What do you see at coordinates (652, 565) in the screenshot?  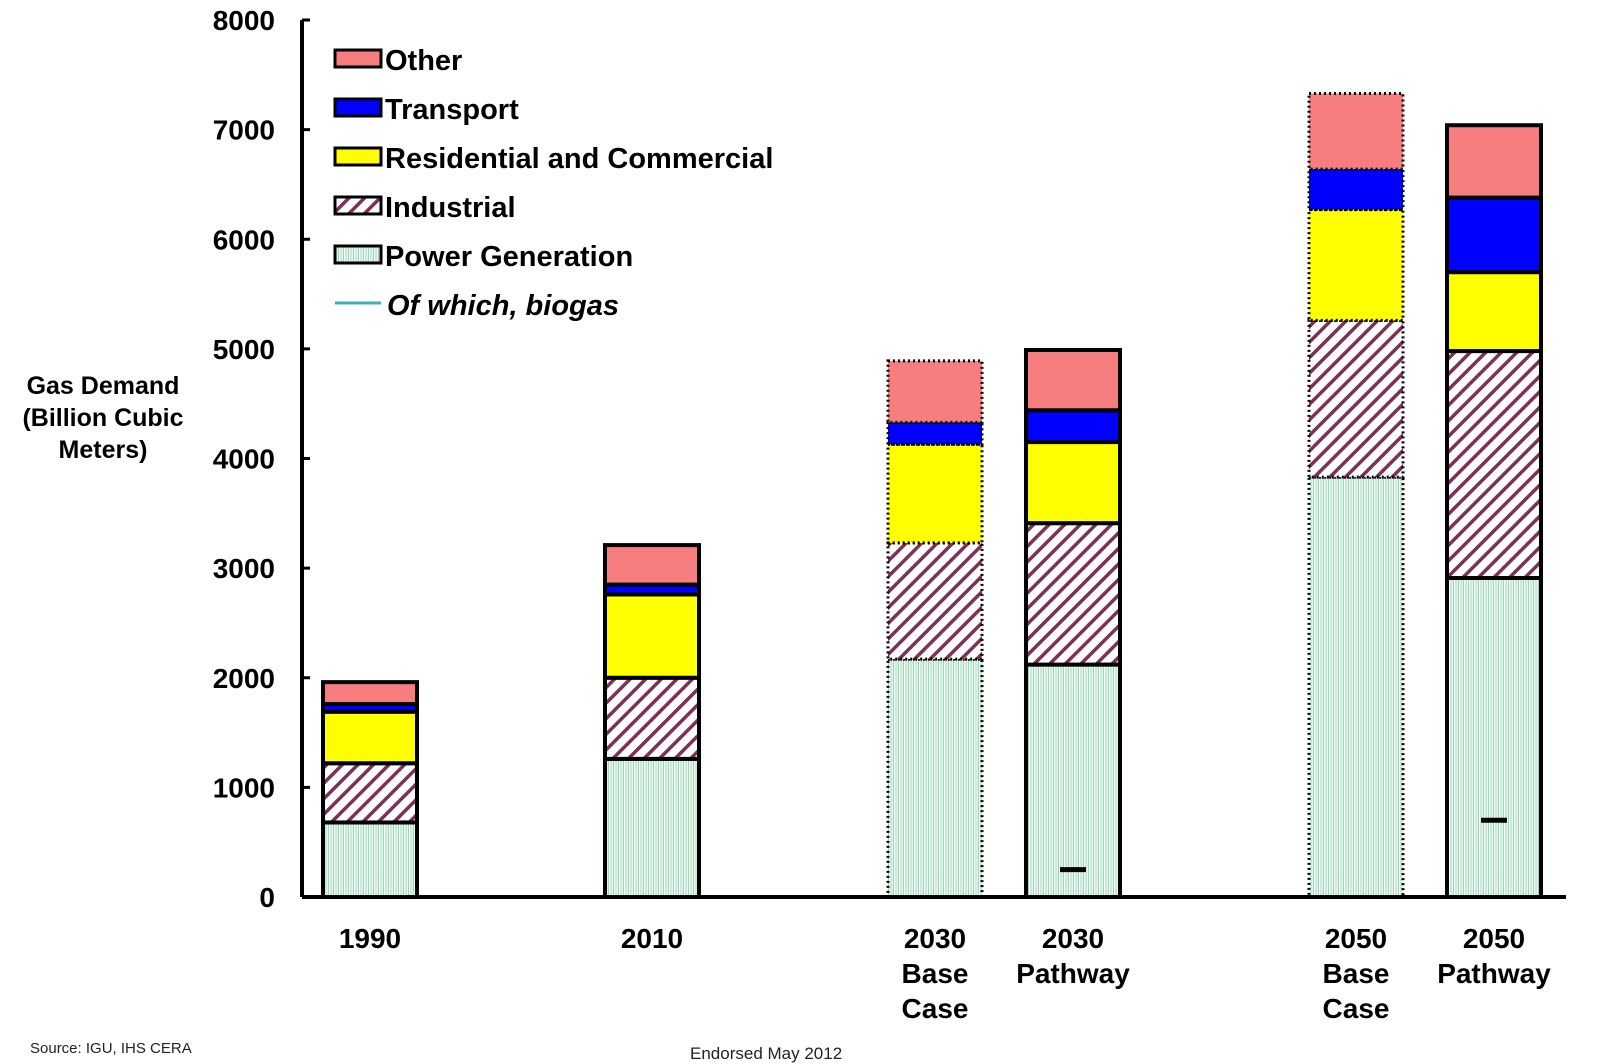 I see `bar-segment-other-2010` at bounding box center [652, 565].